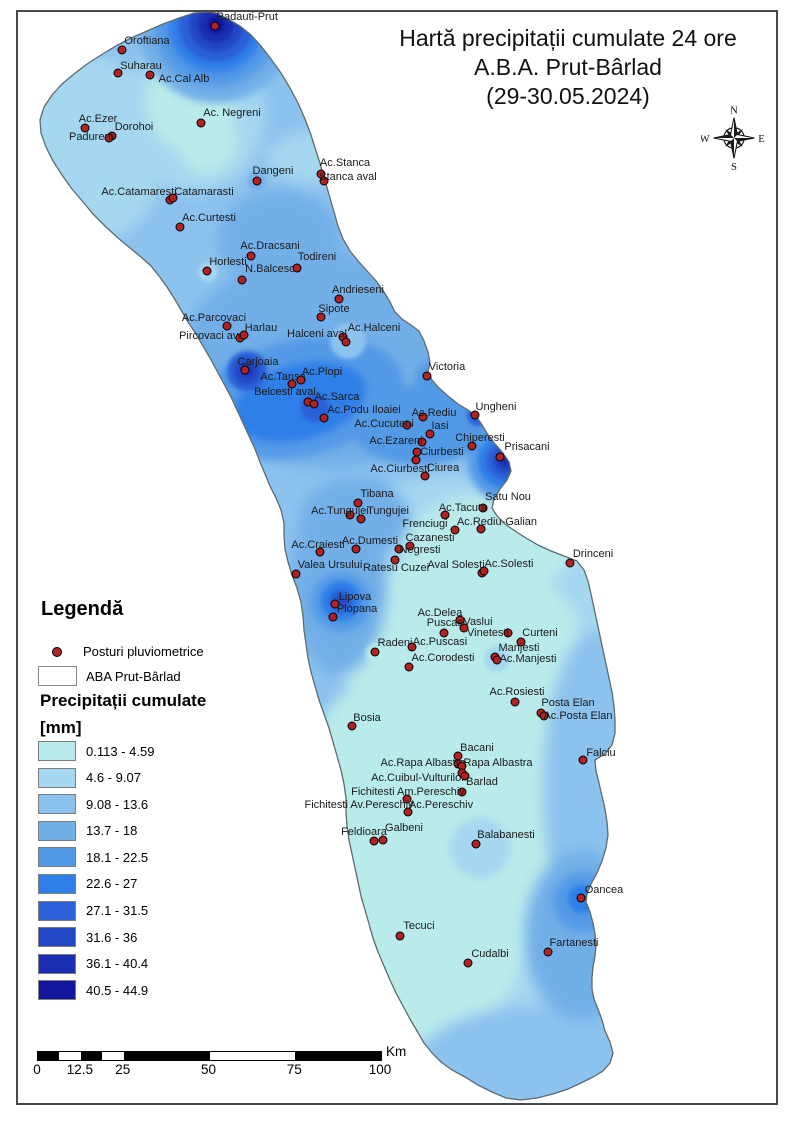 The image size is (794, 1122). What do you see at coordinates (355, 597) in the screenshot?
I see `station-label: Lipova` at bounding box center [355, 597].